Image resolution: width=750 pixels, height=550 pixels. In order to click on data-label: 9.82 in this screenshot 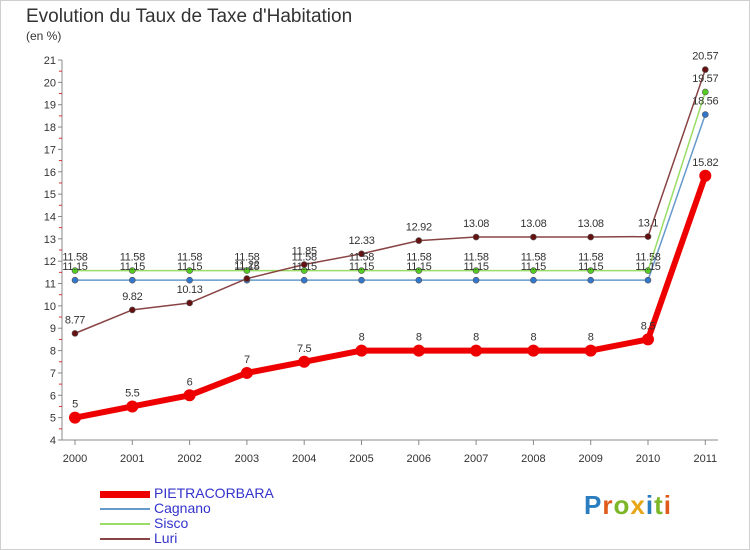, I will do `click(132, 297)`.